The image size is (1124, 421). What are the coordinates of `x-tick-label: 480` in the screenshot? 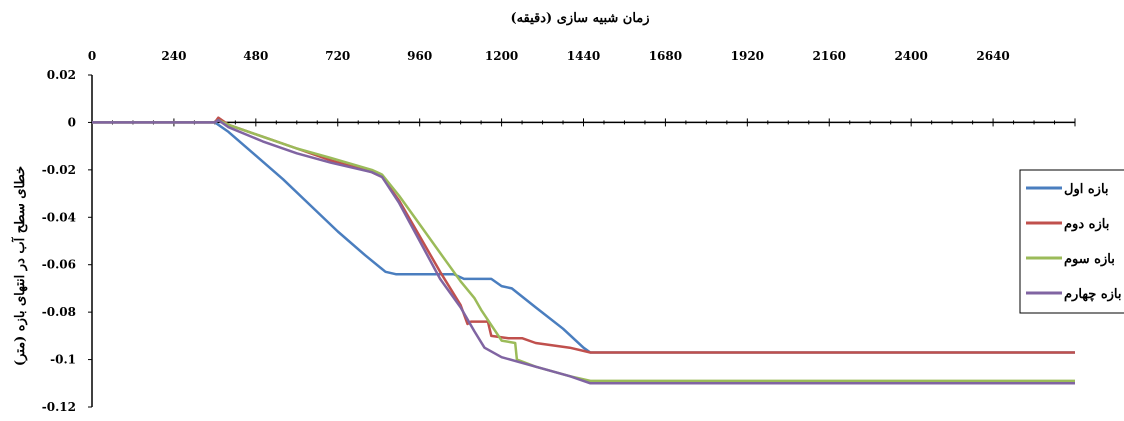 It's located at (255, 56).